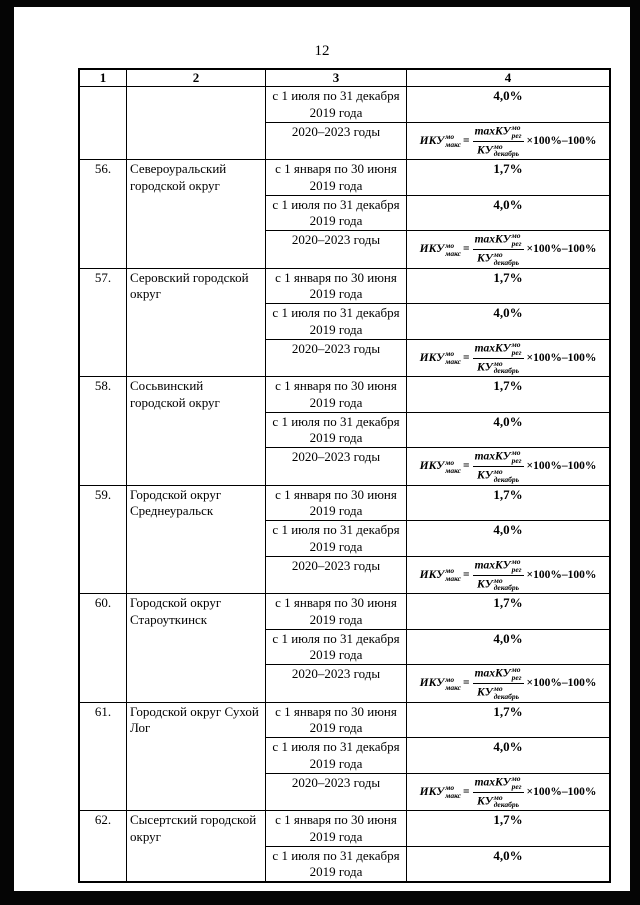 This screenshot has height=905, width=640. Describe the element at coordinates (196, 756) in the screenshot. I see `municipality-name-cell: Городской округ Сухой Лог` at that location.